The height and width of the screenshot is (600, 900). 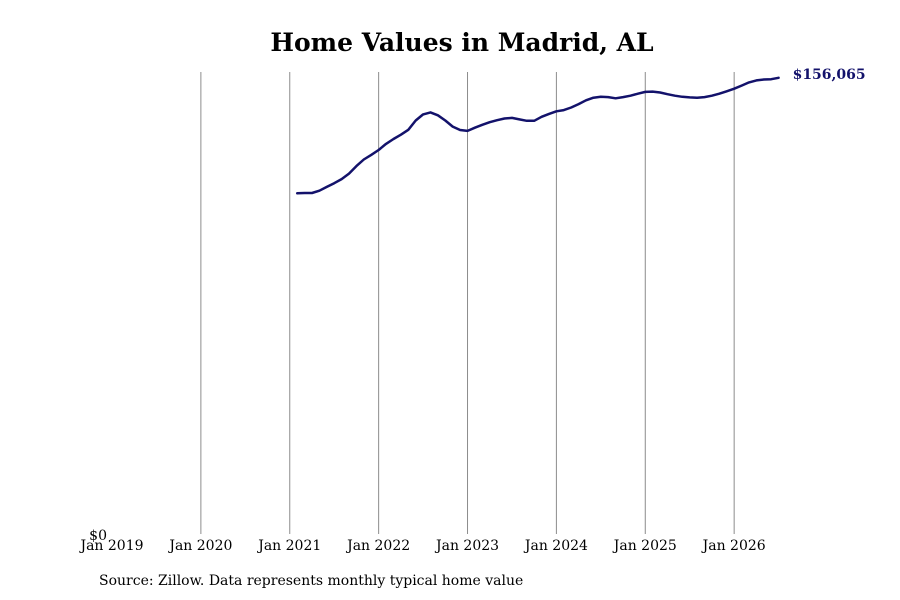 I want to click on x-tick-label: Jan 2022, so click(x=377, y=546).